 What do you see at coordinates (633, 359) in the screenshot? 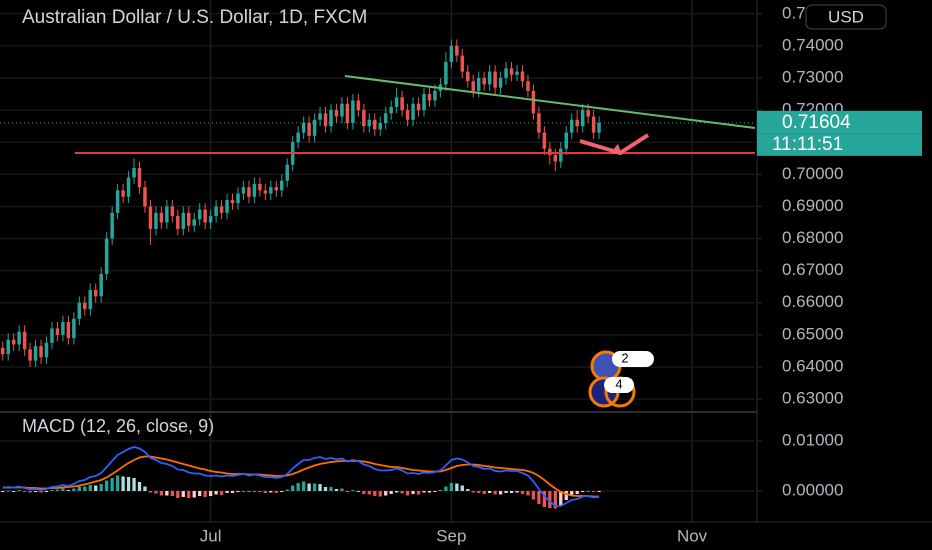
I see `event-badge` at bounding box center [633, 359].